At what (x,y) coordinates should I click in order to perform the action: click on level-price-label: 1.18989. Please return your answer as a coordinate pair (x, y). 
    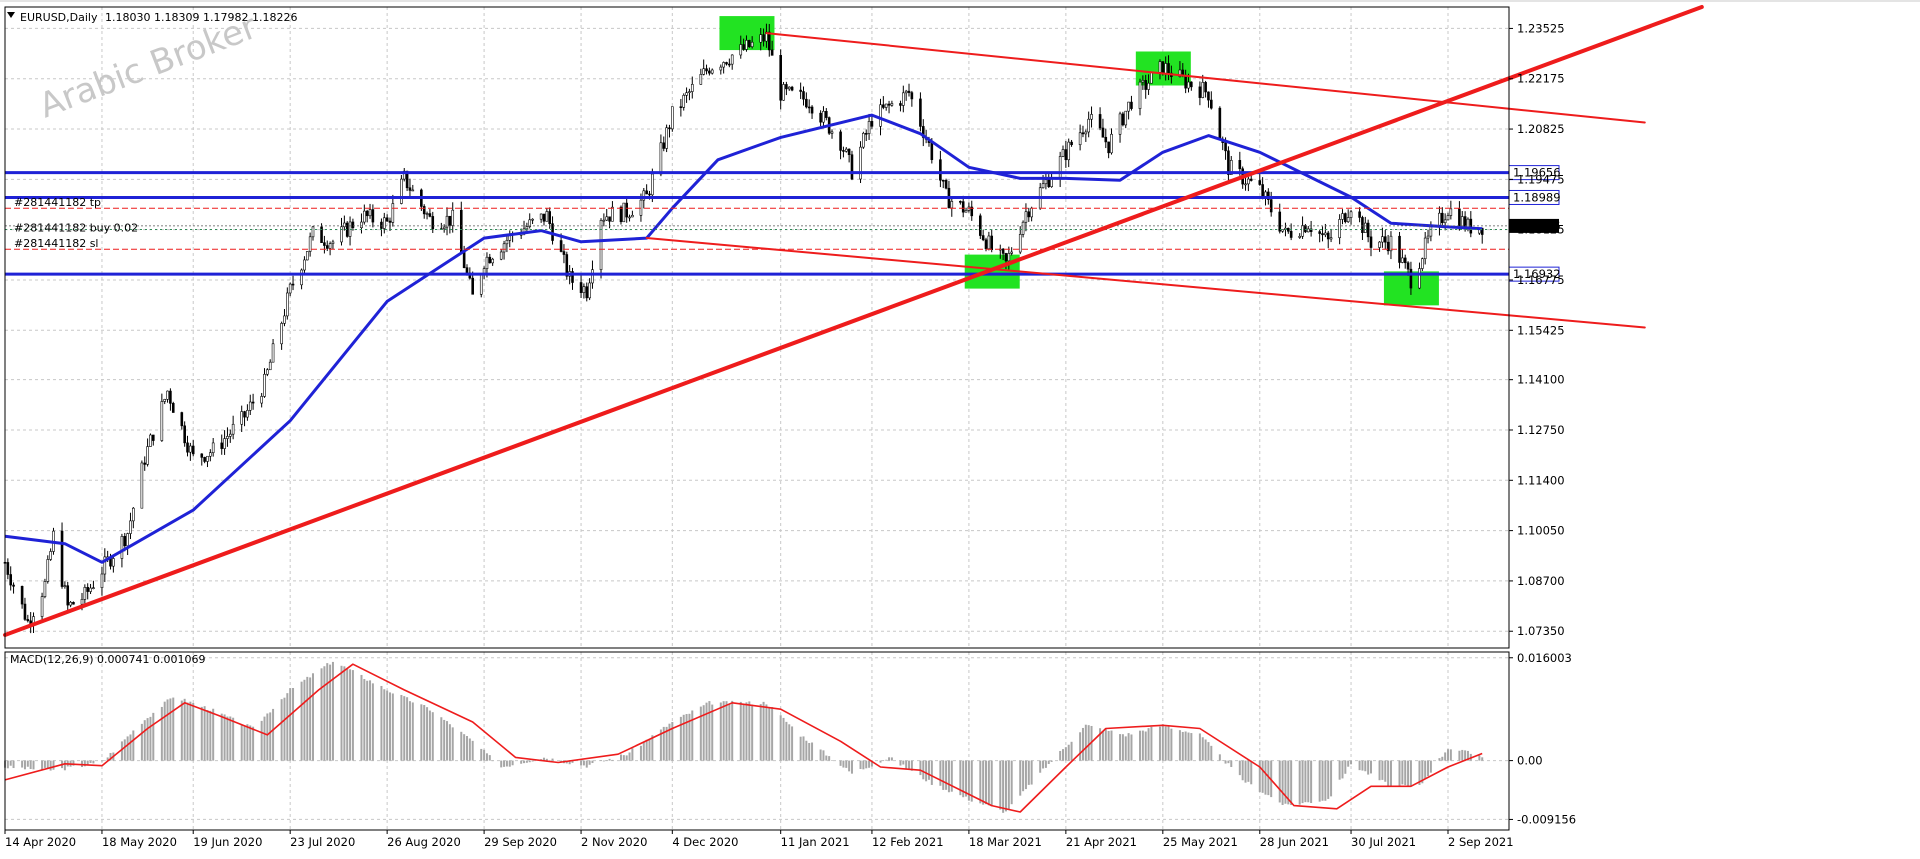
    Looking at the image, I should click on (1537, 197).